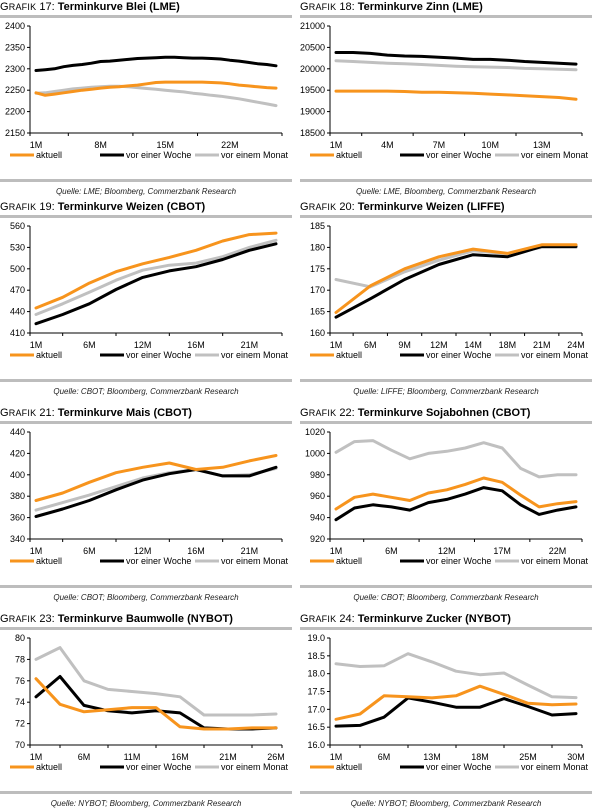 The image size is (600, 808). What do you see at coordinates (47, 207) in the screenshot?
I see `chart-number: 19:` at bounding box center [47, 207].